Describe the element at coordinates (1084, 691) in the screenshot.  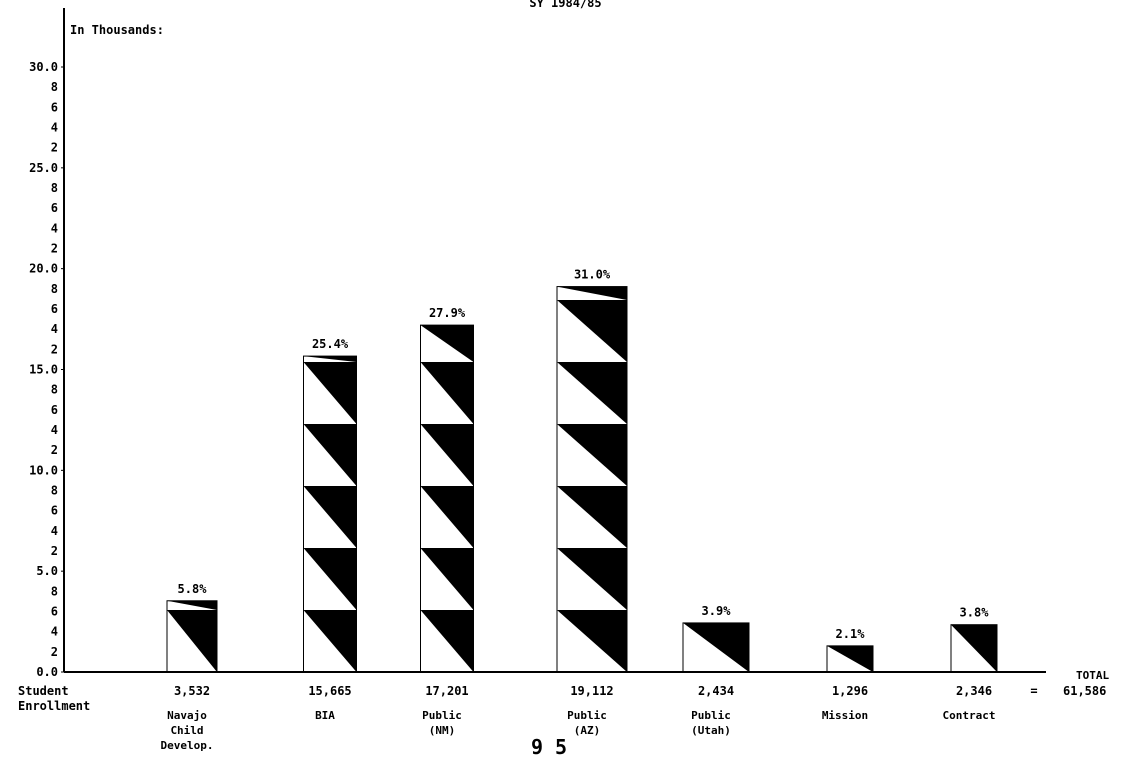
I see `total-value: 61,586` at that location.